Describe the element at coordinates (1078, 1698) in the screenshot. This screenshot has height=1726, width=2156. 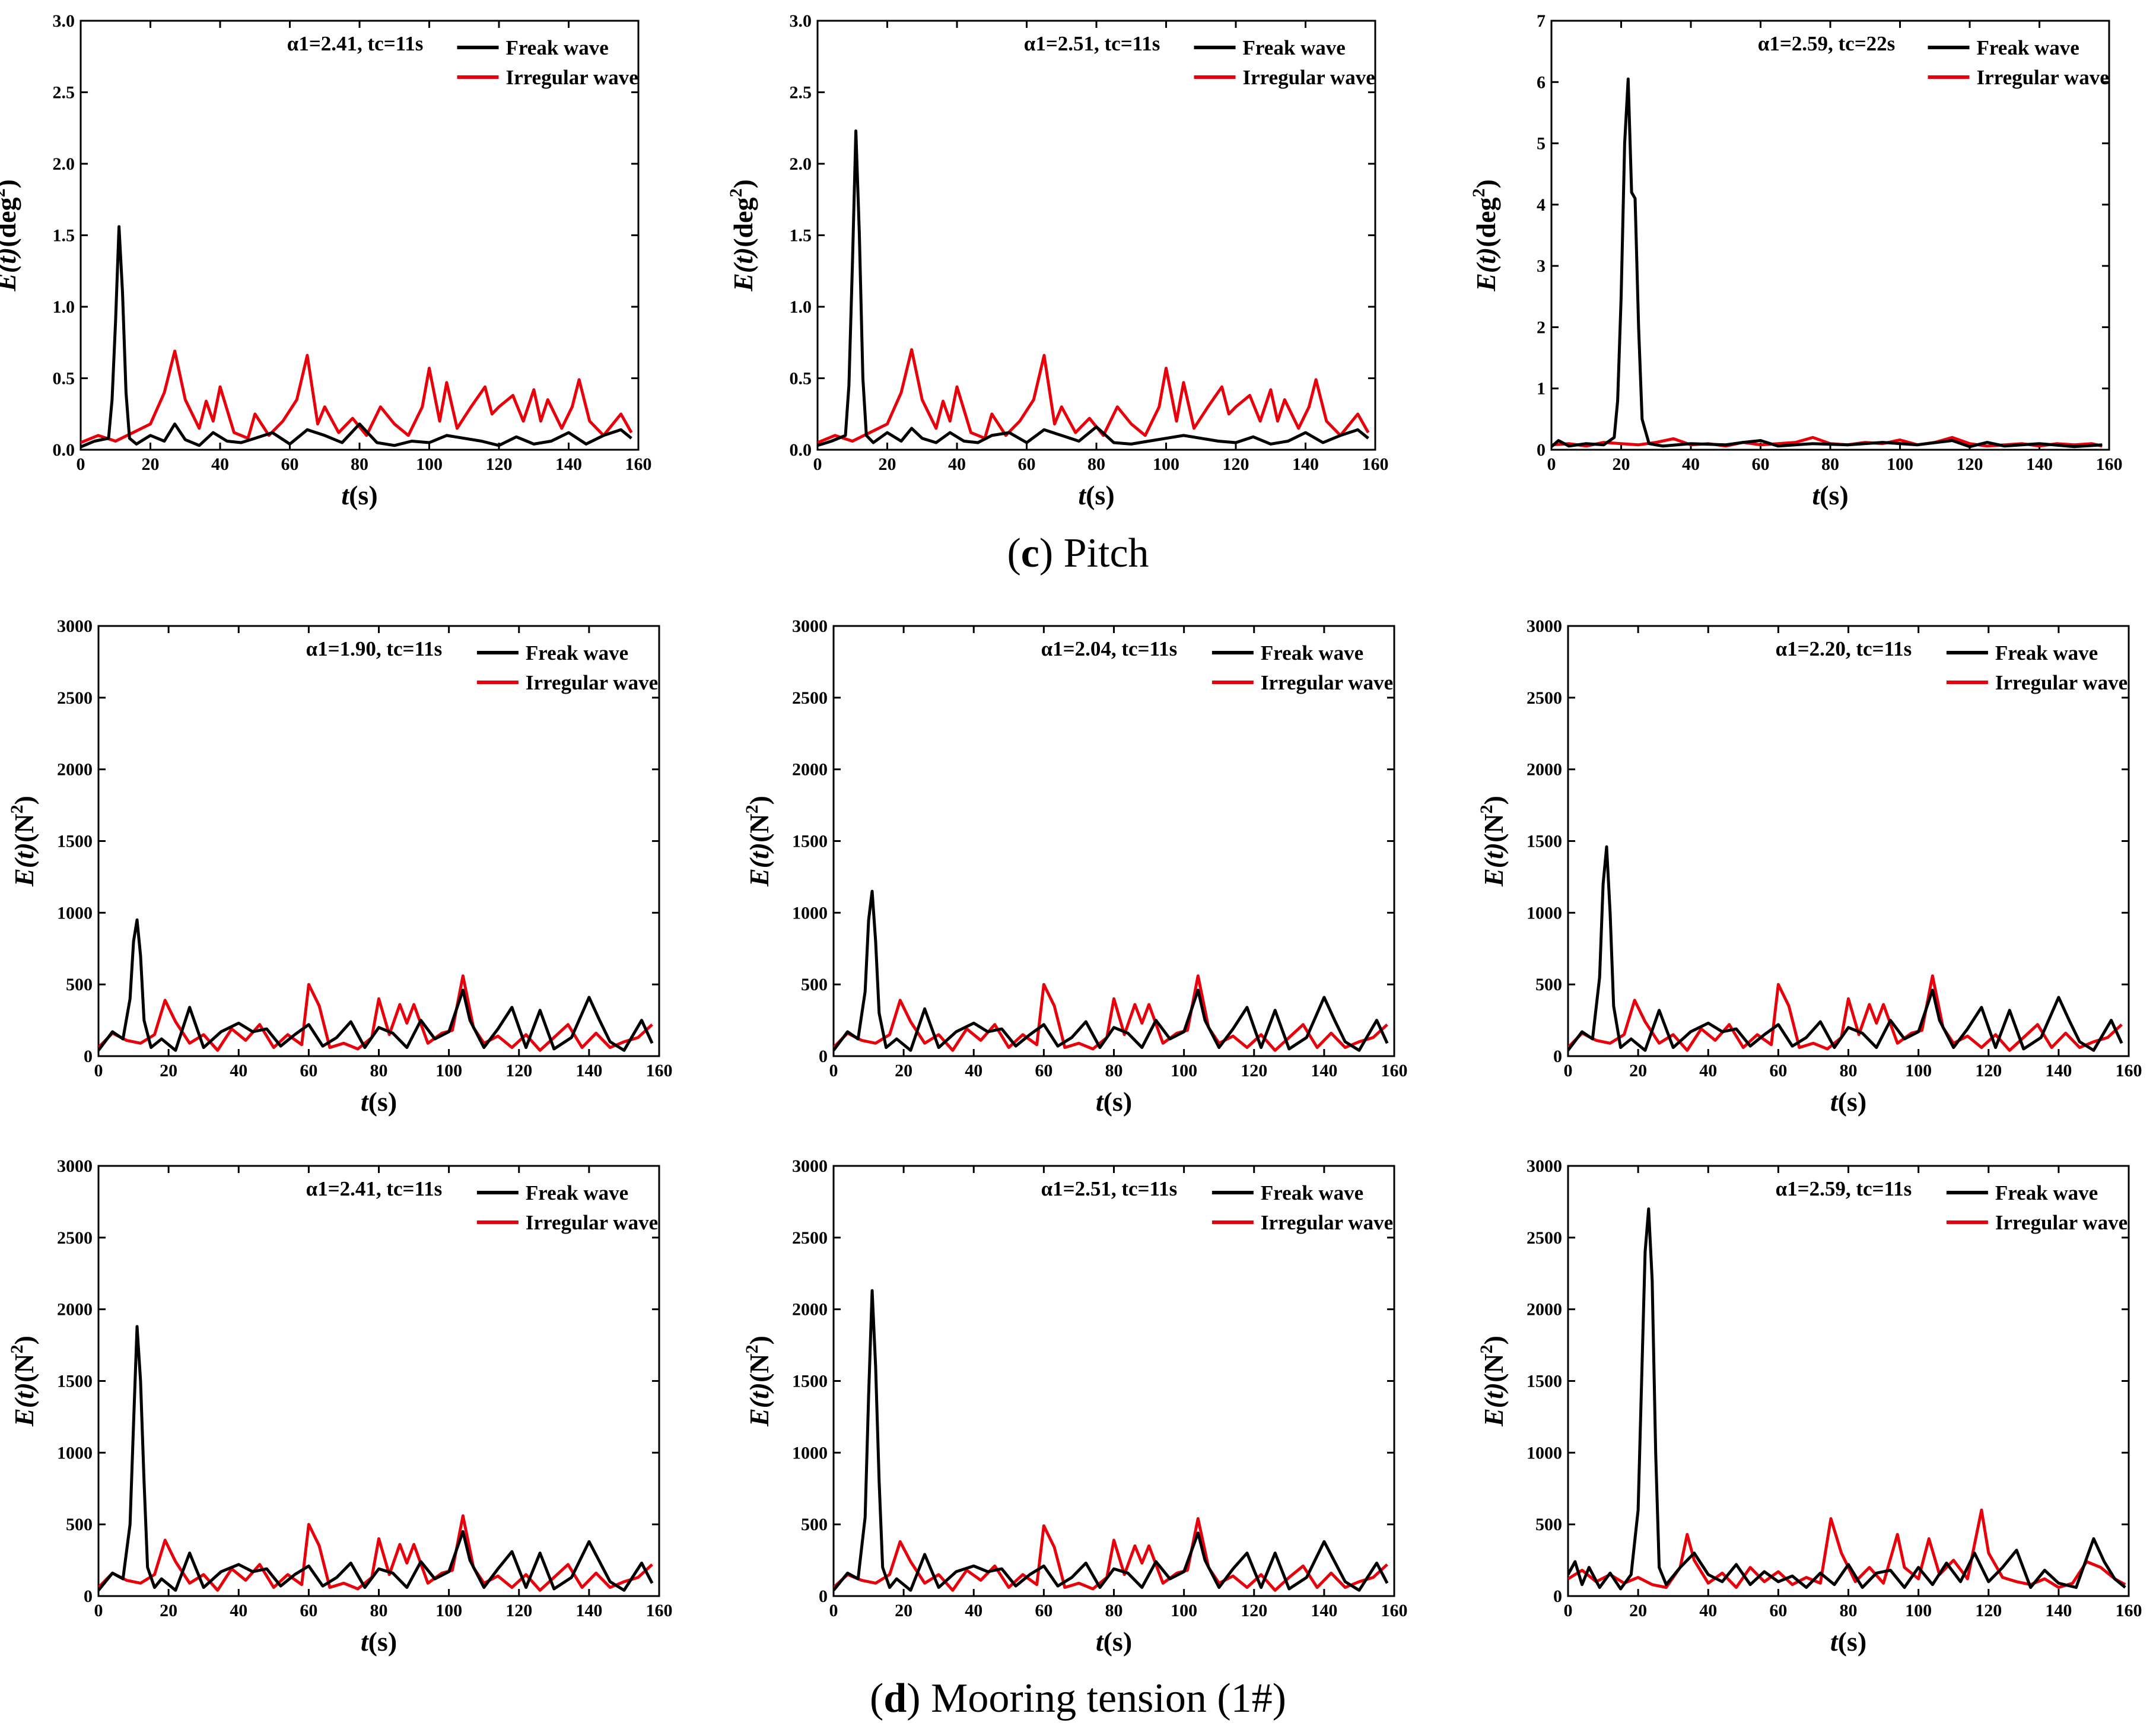
I see `caption-mooring: (d) Mooring tension (1#)` at that location.